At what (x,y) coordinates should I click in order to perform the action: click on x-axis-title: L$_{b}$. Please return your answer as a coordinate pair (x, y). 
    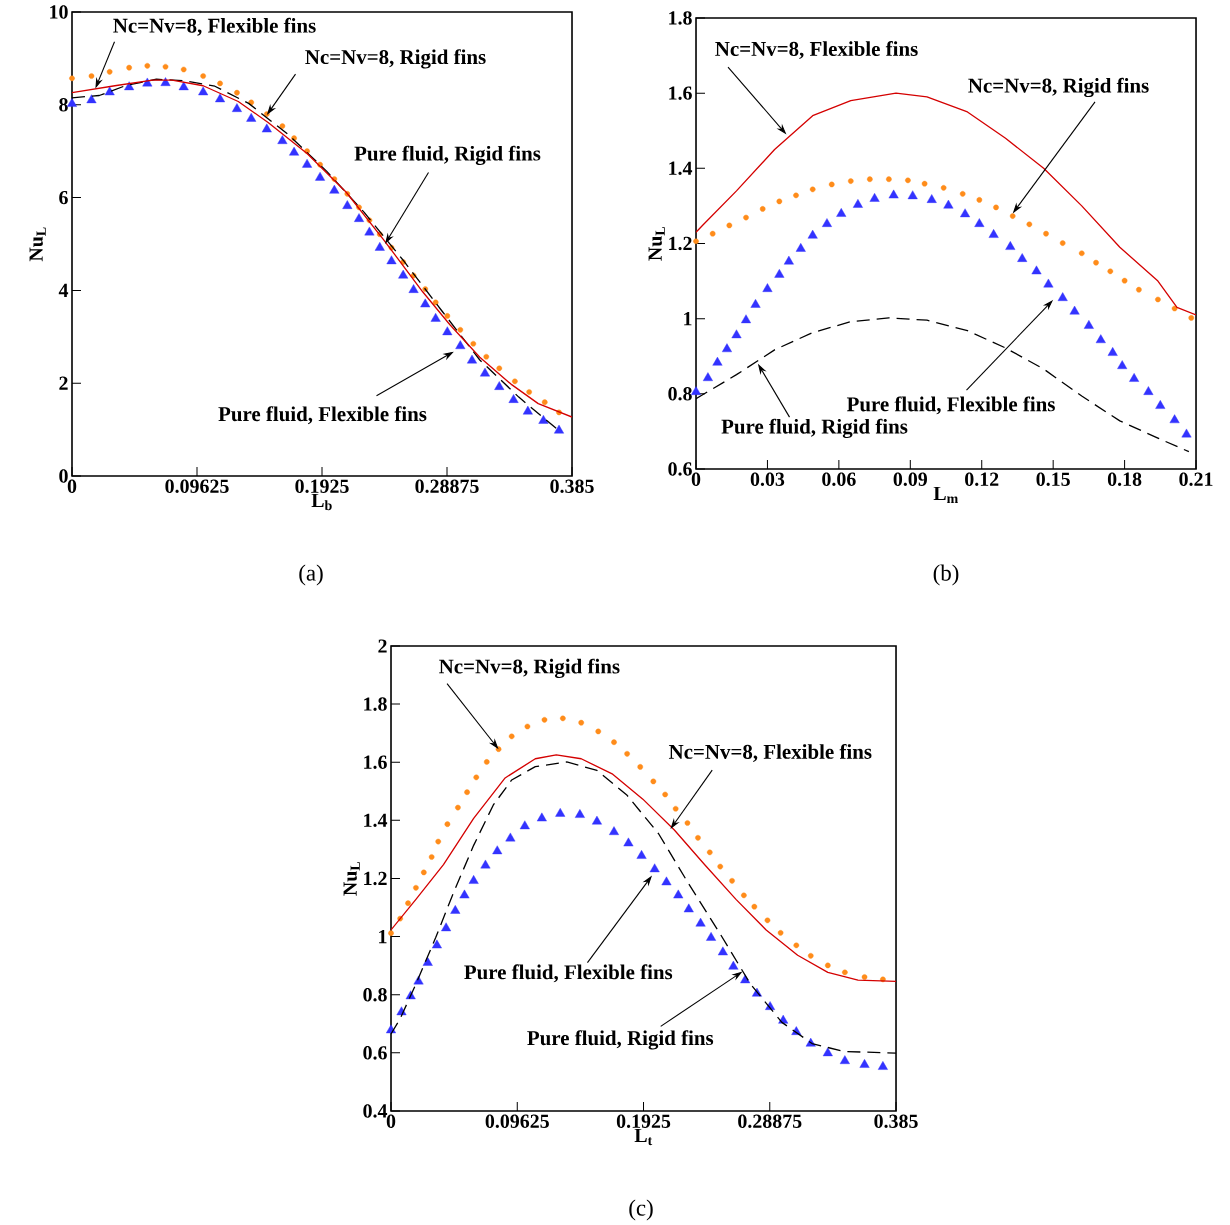
    Looking at the image, I should click on (321, 502).